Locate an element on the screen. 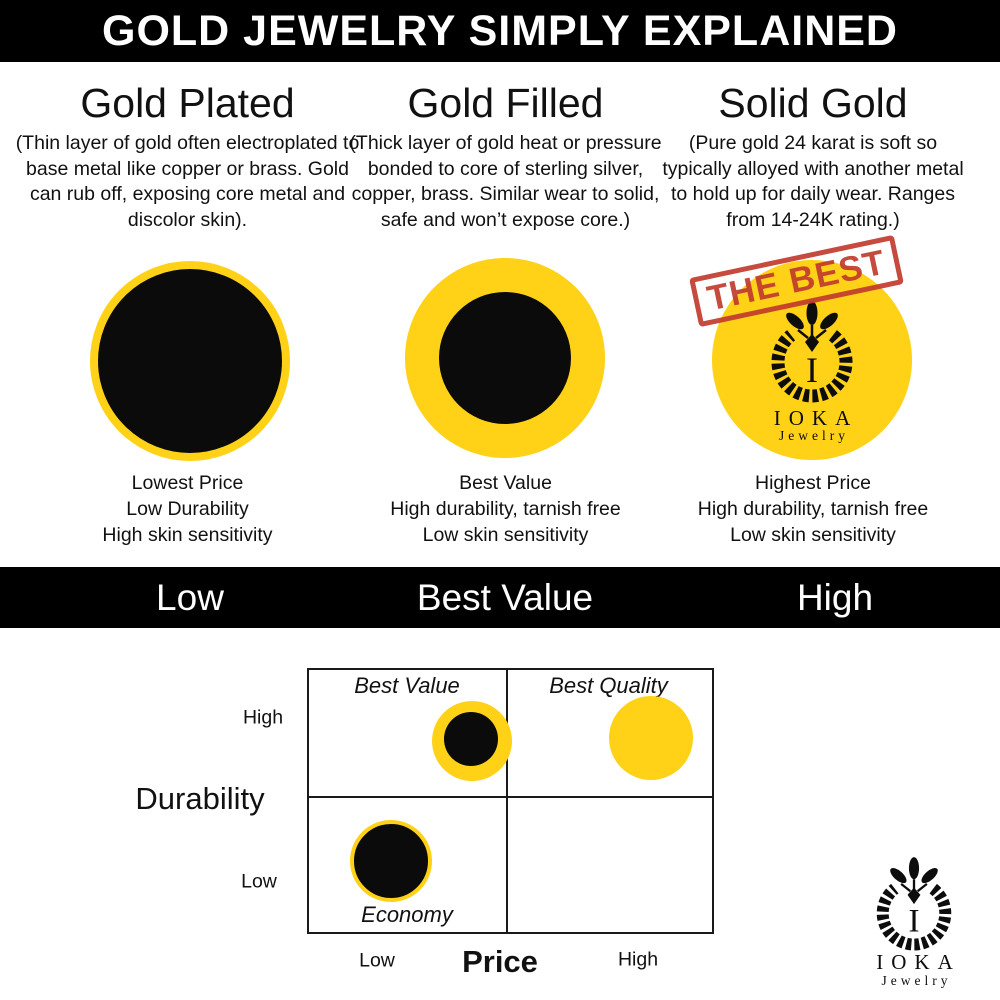 This screenshot has height=1000, width=1000. attribute-line: Low Durability is located at coordinates (187, 509).